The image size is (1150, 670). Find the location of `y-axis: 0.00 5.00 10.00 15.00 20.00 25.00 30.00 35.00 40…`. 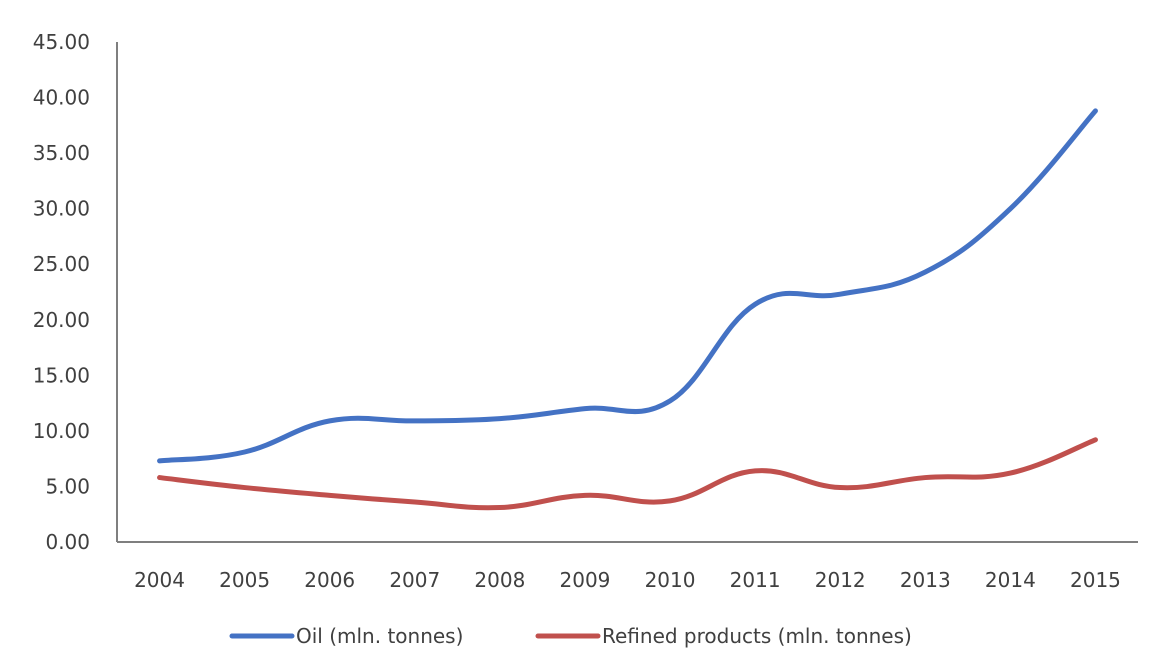

y-axis: 0.00 5.00 10.00 15.00 20.00 25.00 30.00 35.00 40… is located at coordinates (75, 292).